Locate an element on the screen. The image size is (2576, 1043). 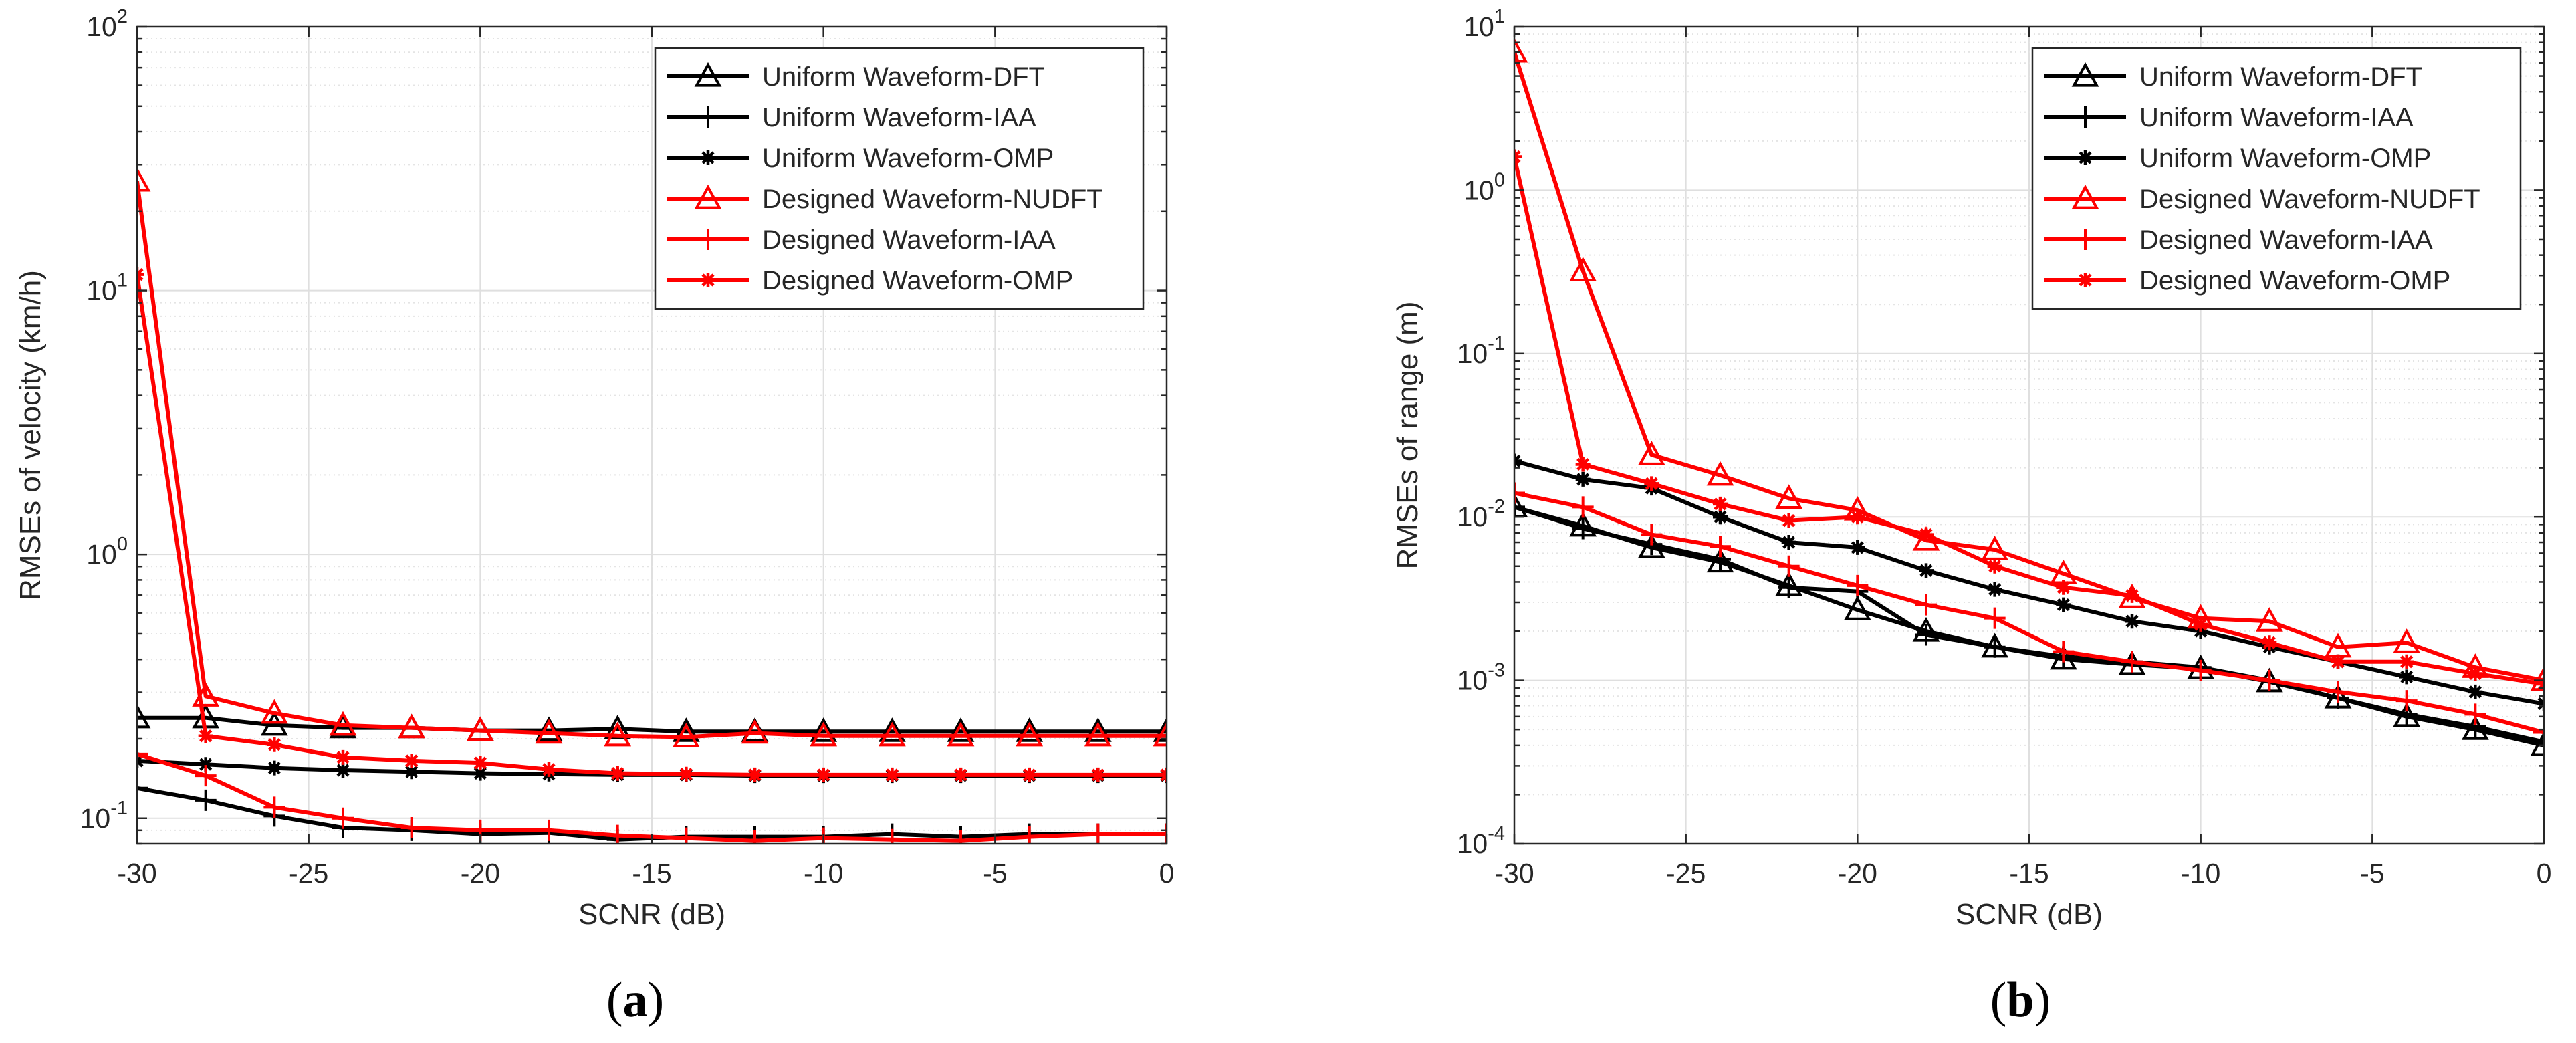
legend-label: Designed Waveform-OMP is located at coordinates (2294, 281).